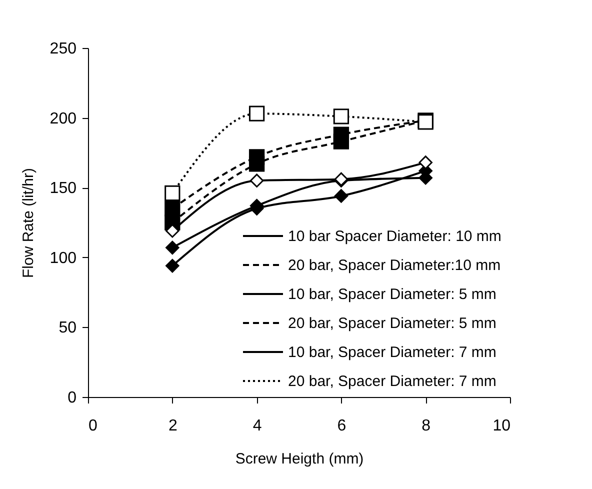 The width and height of the screenshot is (592, 489). I want to click on x-tick-label: 0, so click(93, 426).